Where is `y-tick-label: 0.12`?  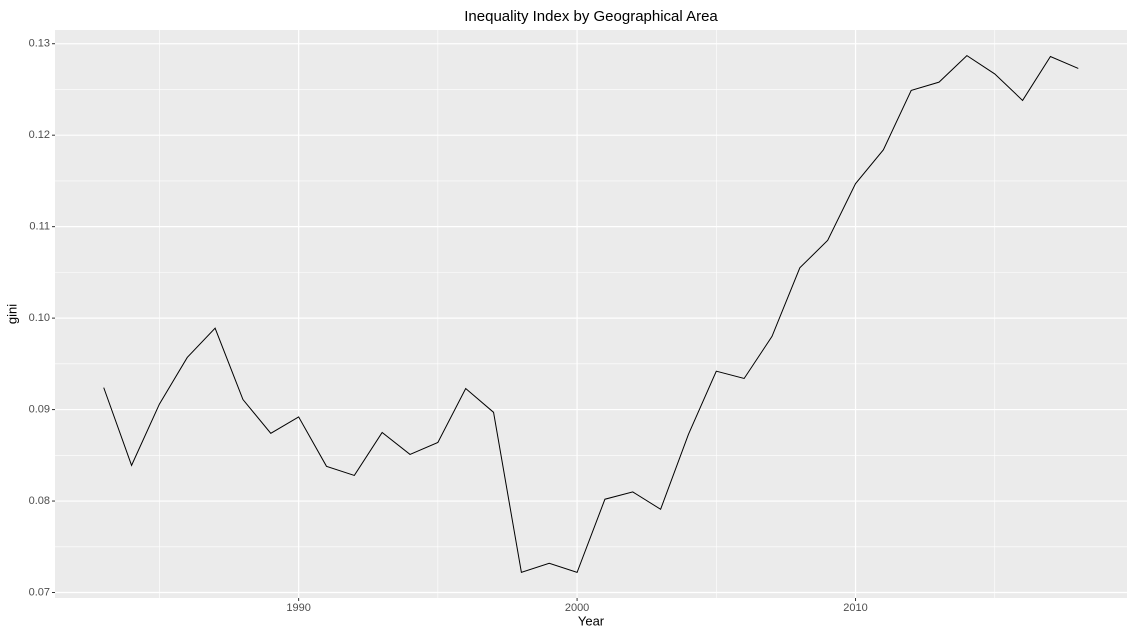
y-tick-label: 0.12 is located at coordinates (39, 135).